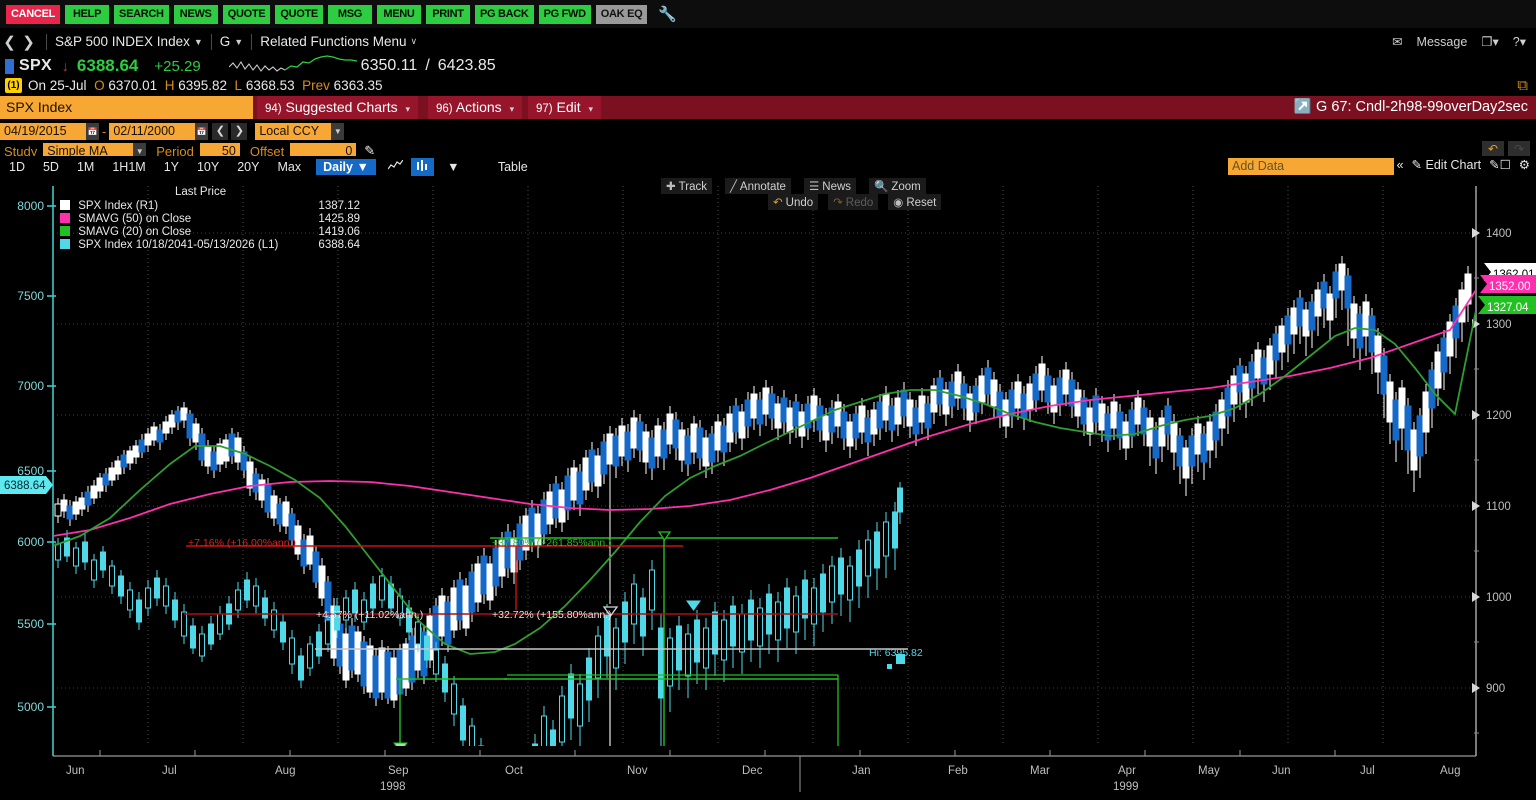 This screenshot has height=800, width=1536. What do you see at coordinates (616, 710) in the screenshot?
I see `annotation-green-lower` at bounding box center [616, 710].